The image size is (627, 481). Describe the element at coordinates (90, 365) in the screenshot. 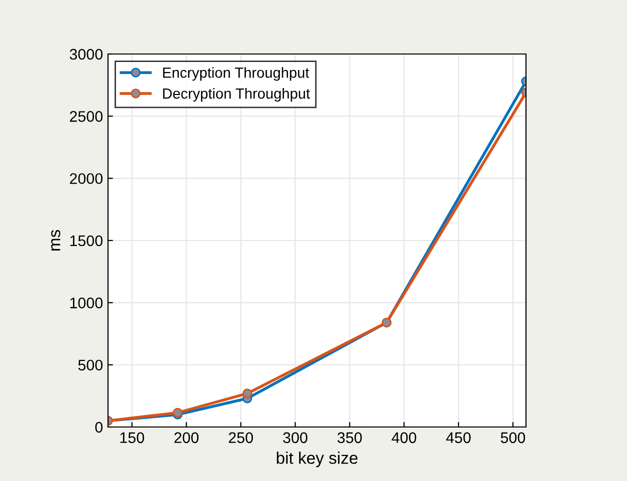

I see `y-tick-label: 500` at that location.